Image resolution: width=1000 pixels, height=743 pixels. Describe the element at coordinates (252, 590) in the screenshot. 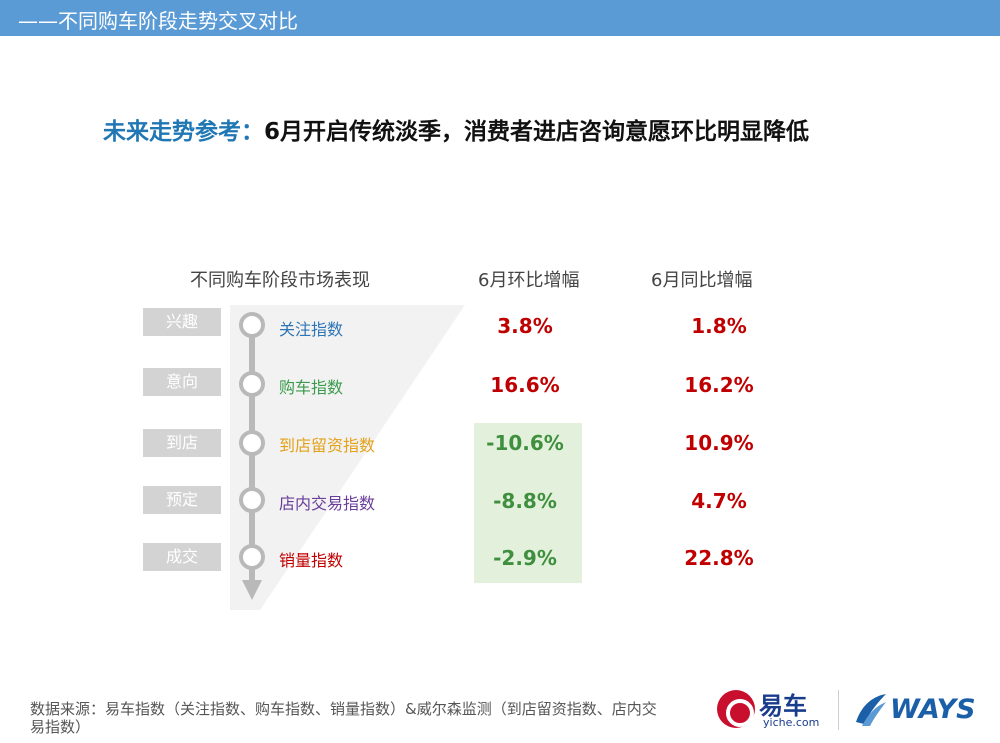

I see `timeline-arrow-icon` at that location.